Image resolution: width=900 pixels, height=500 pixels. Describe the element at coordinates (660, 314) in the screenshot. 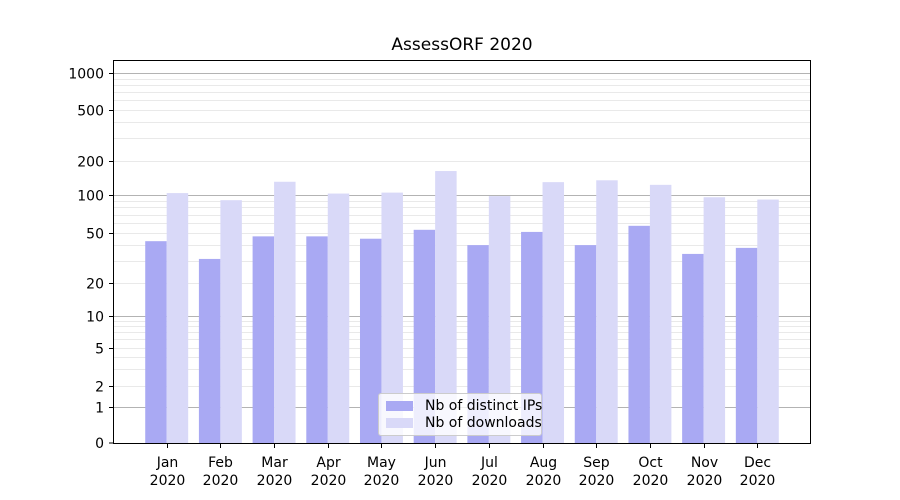

I see `bar-nb-of-downloads-oct` at that location.